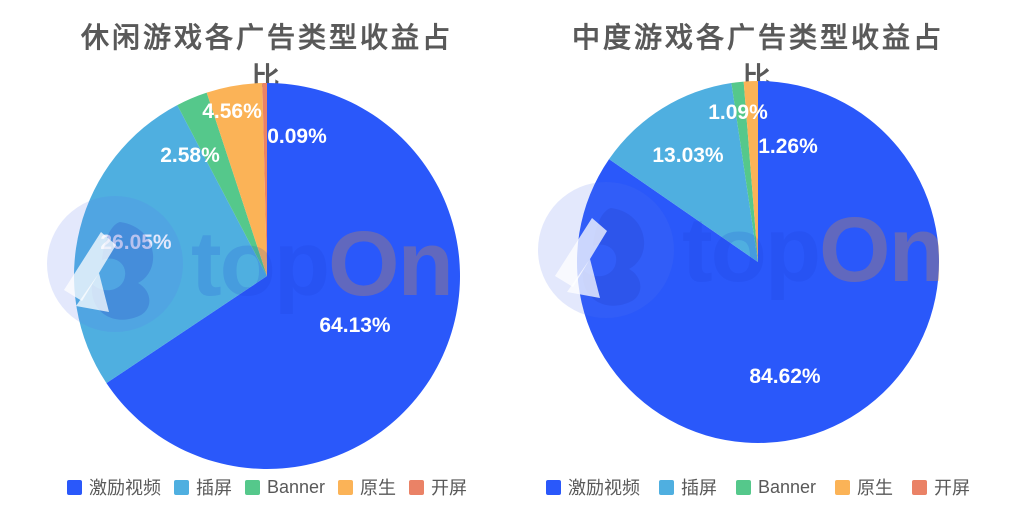  I want to click on chart-title: 休闲游戏各广告类型收益占比, so click(266, 57).